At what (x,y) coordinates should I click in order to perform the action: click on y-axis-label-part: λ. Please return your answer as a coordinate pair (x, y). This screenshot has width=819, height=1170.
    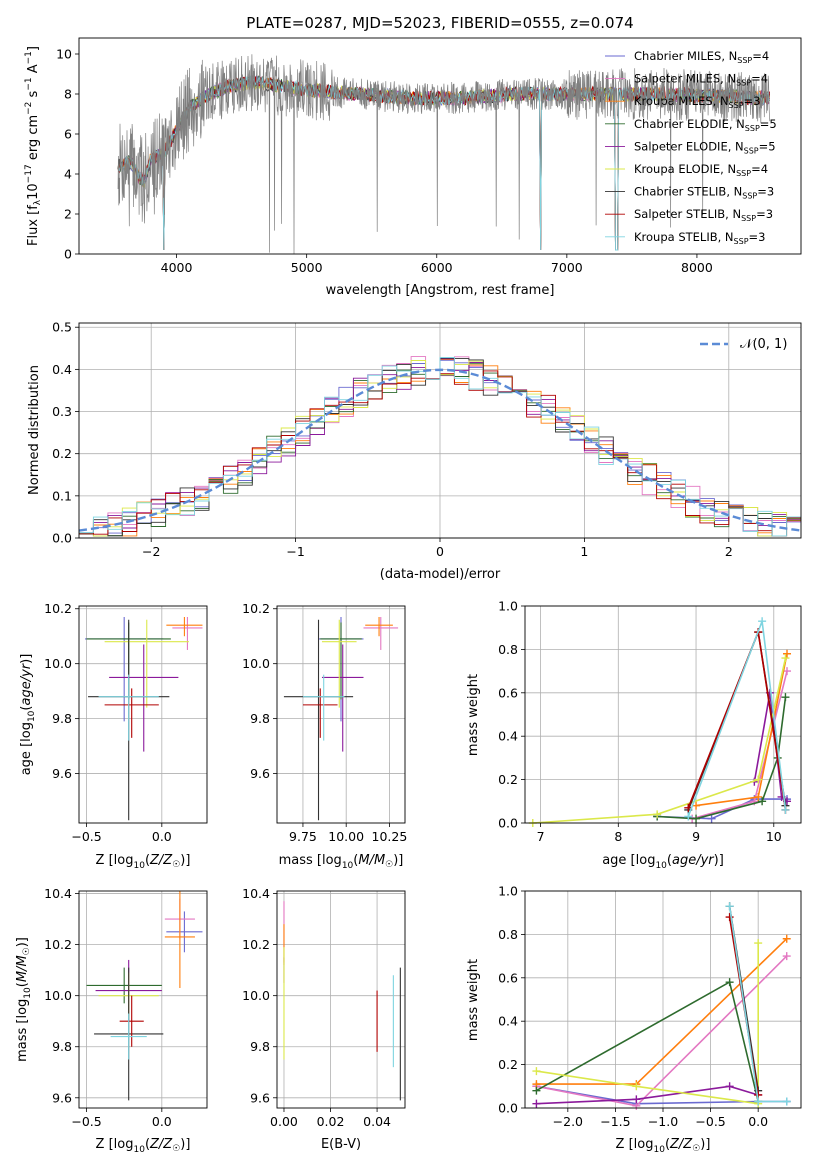
    Looking at the image, I should click on (38, 202).